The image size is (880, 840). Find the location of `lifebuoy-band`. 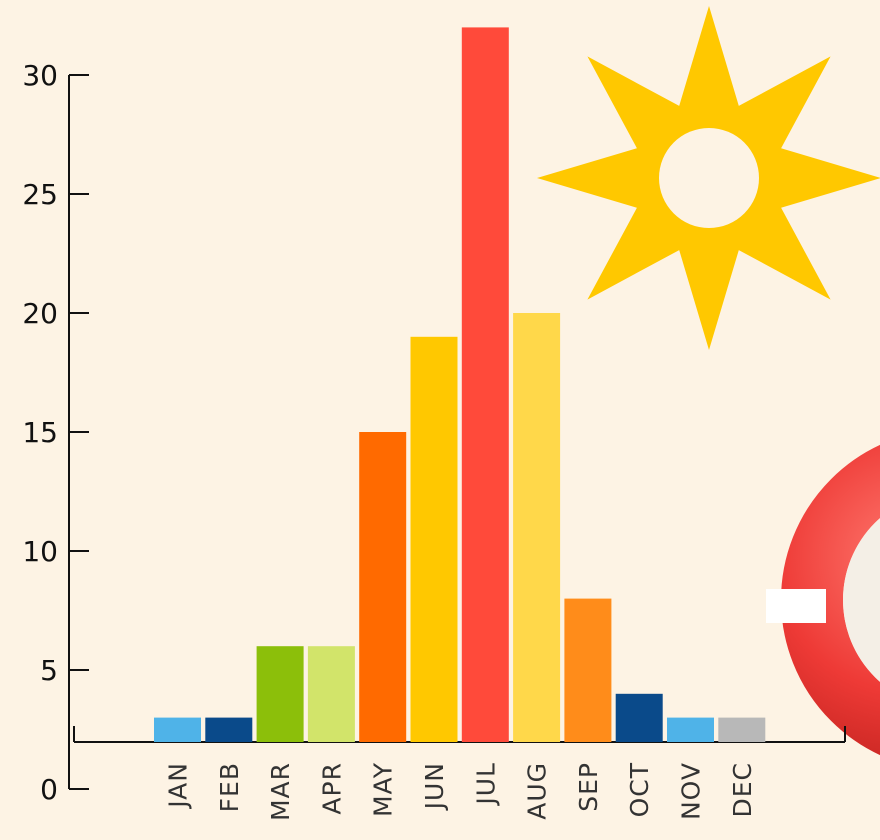

lifebuoy-band is located at coordinates (796, 606).